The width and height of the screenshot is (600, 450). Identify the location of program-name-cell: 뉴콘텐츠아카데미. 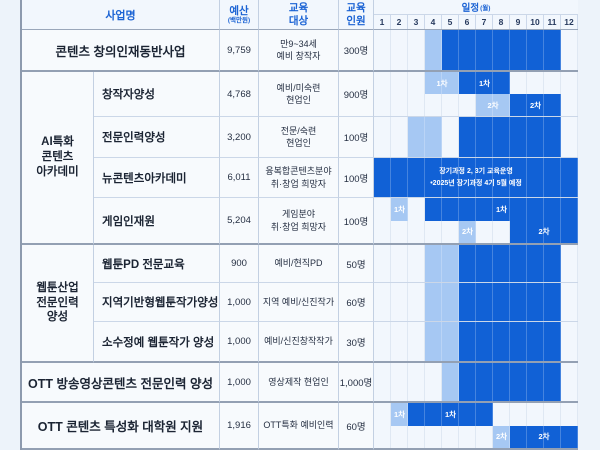
(157, 178).